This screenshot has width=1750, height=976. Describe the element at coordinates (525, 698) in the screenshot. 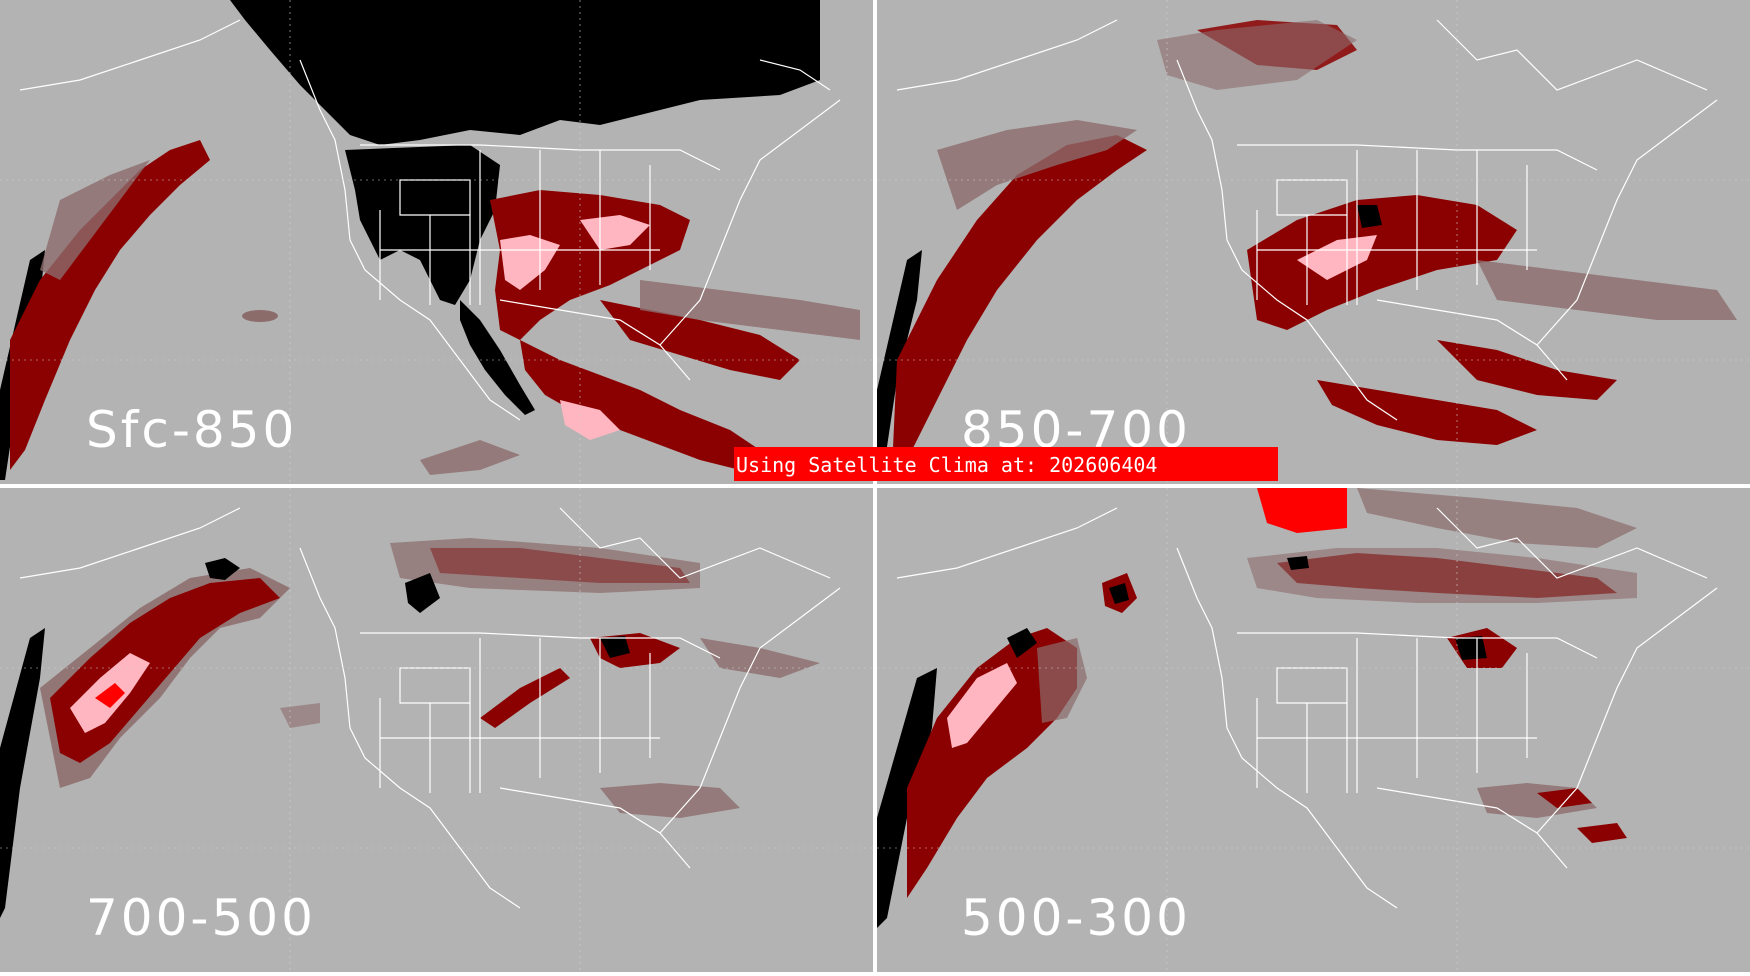

I see `deep-red-band-diagonal` at that location.